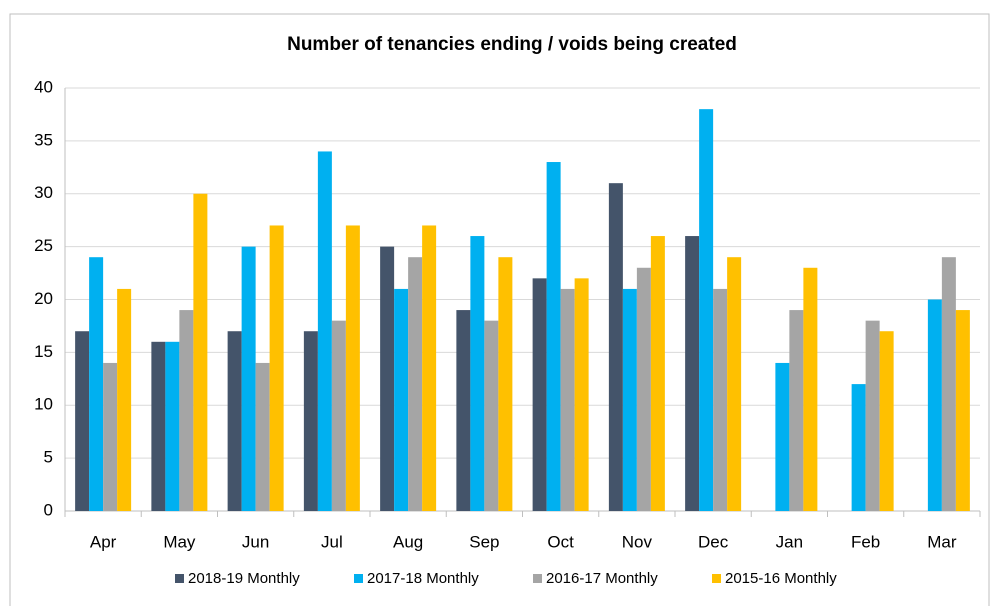 The width and height of the screenshot is (990, 606). What do you see at coordinates (484, 541) in the screenshot?
I see `x-tick-label: Sep` at bounding box center [484, 541].